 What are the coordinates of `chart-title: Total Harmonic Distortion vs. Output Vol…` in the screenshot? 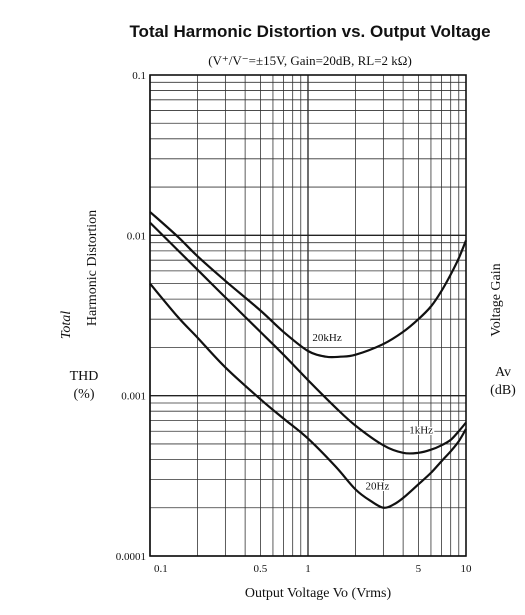 It's located at (309, 31).